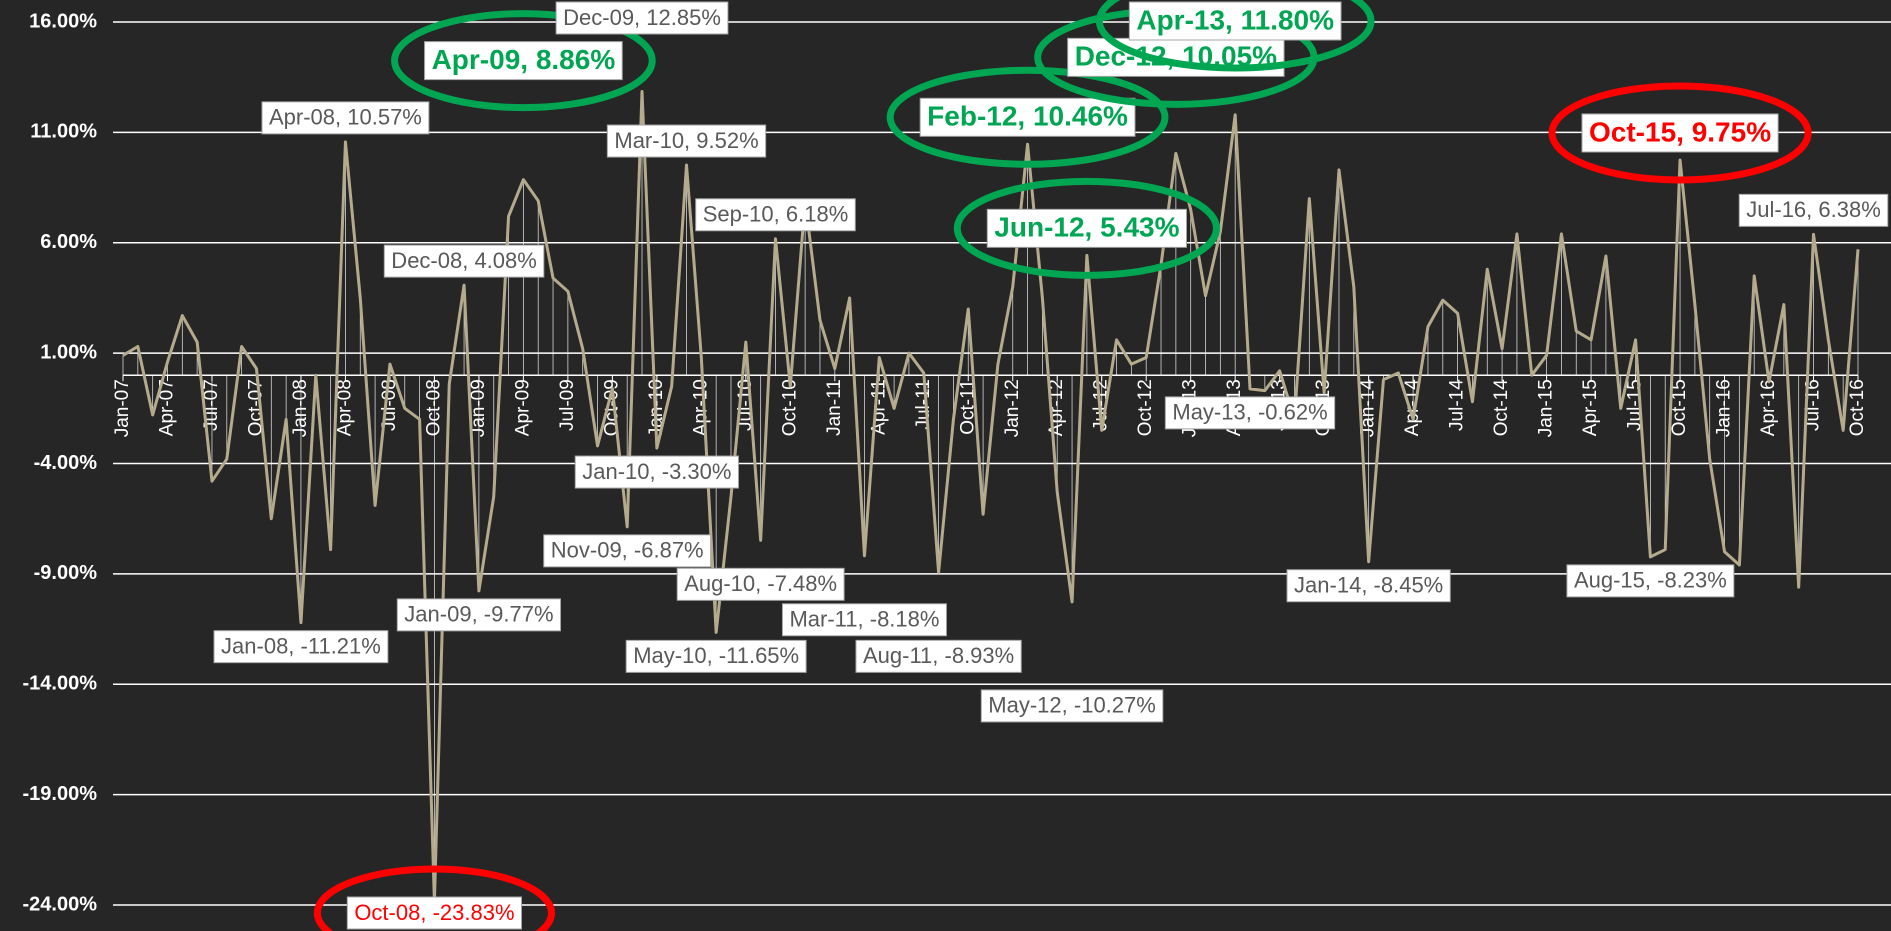 This screenshot has width=1891, height=931. I want to click on y-tick-label: 1.00%, so click(68, 352).